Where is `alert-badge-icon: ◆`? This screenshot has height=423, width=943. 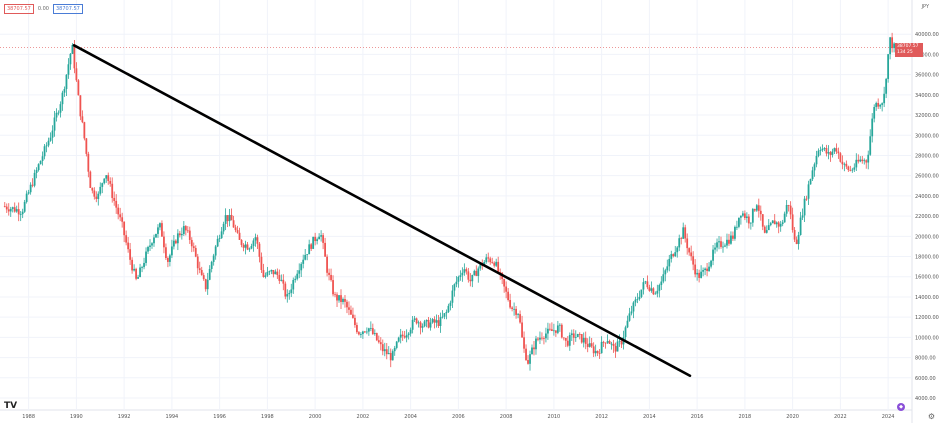
alert-badge-icon: ◆ is located at coordinates (901, 407).